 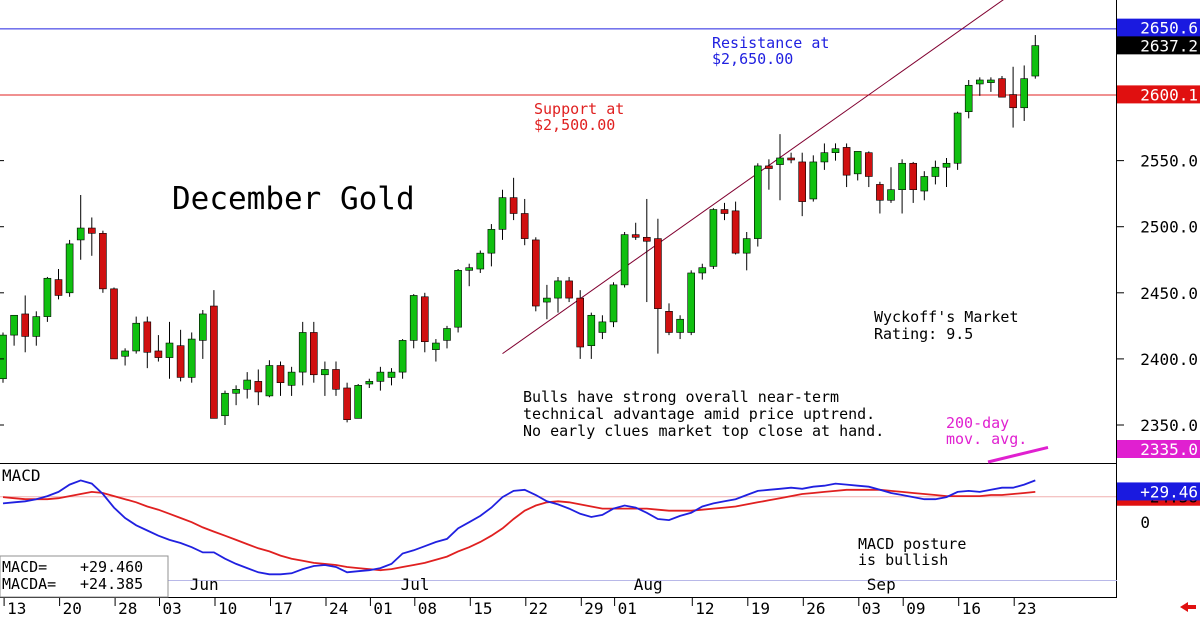 I want to click on price-tag-box, so click(x=1158, y=27).